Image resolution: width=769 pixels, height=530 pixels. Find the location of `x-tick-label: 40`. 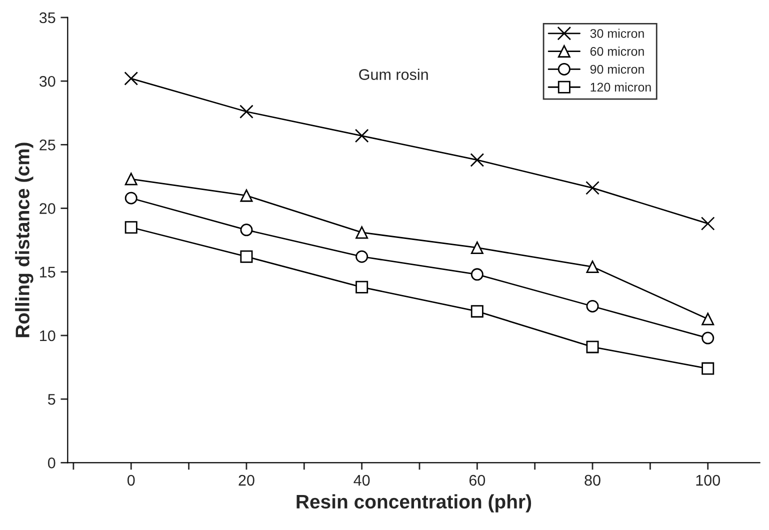

x-tick-label: 40 is located at coordinates (362, 480).